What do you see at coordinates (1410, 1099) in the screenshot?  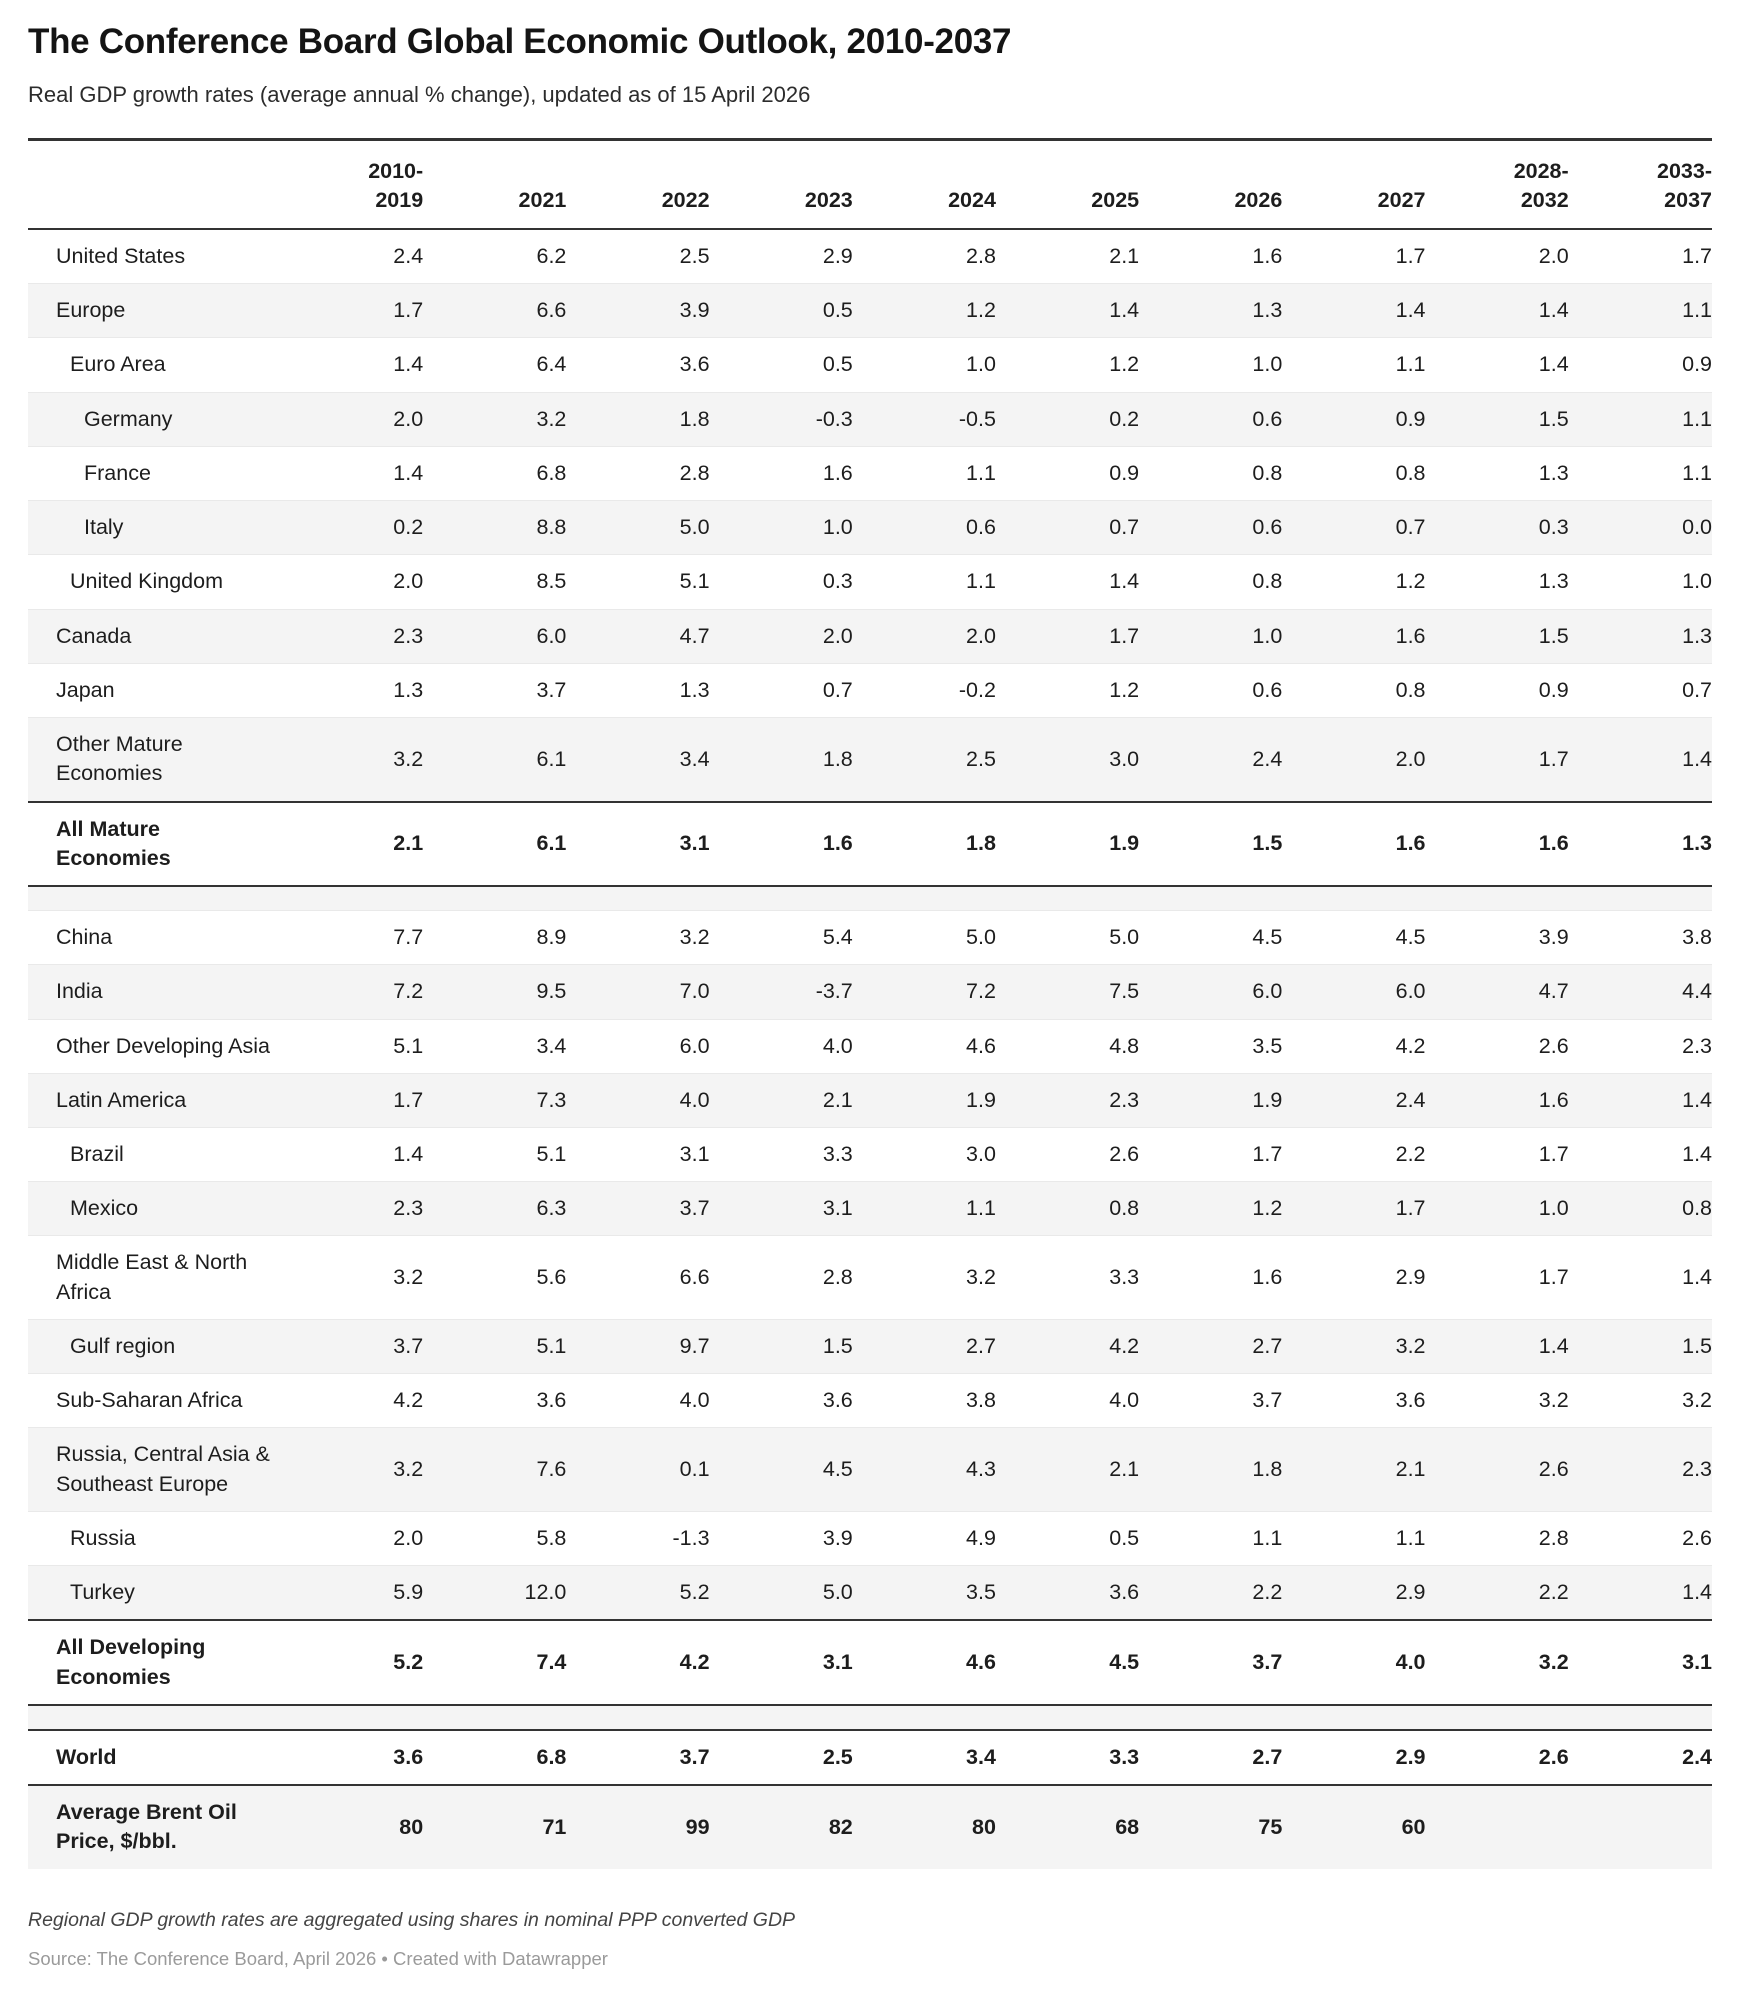 I see `value-cell: 2.4` at bounding box center [1410, 1099].